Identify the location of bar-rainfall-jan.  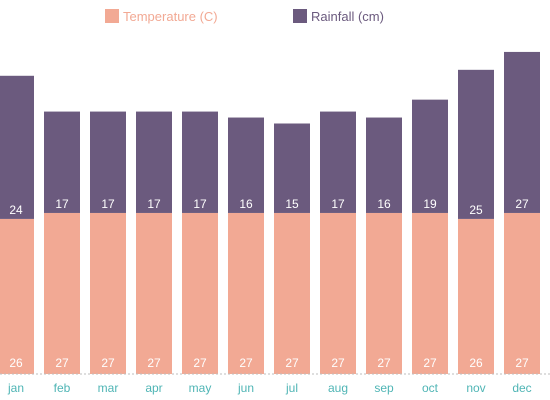
(17, 147).